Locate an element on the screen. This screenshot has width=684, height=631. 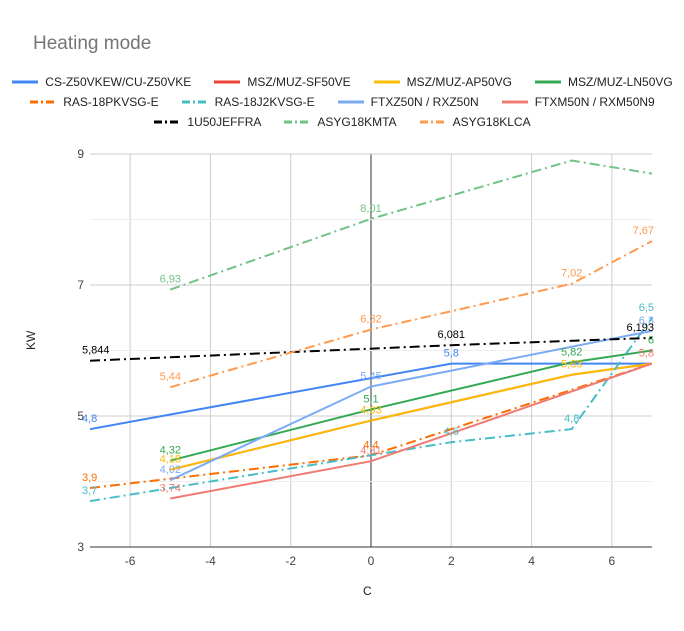
legend-item: FTXM50N / RXM50N9 is located at coordinates (578, 102).